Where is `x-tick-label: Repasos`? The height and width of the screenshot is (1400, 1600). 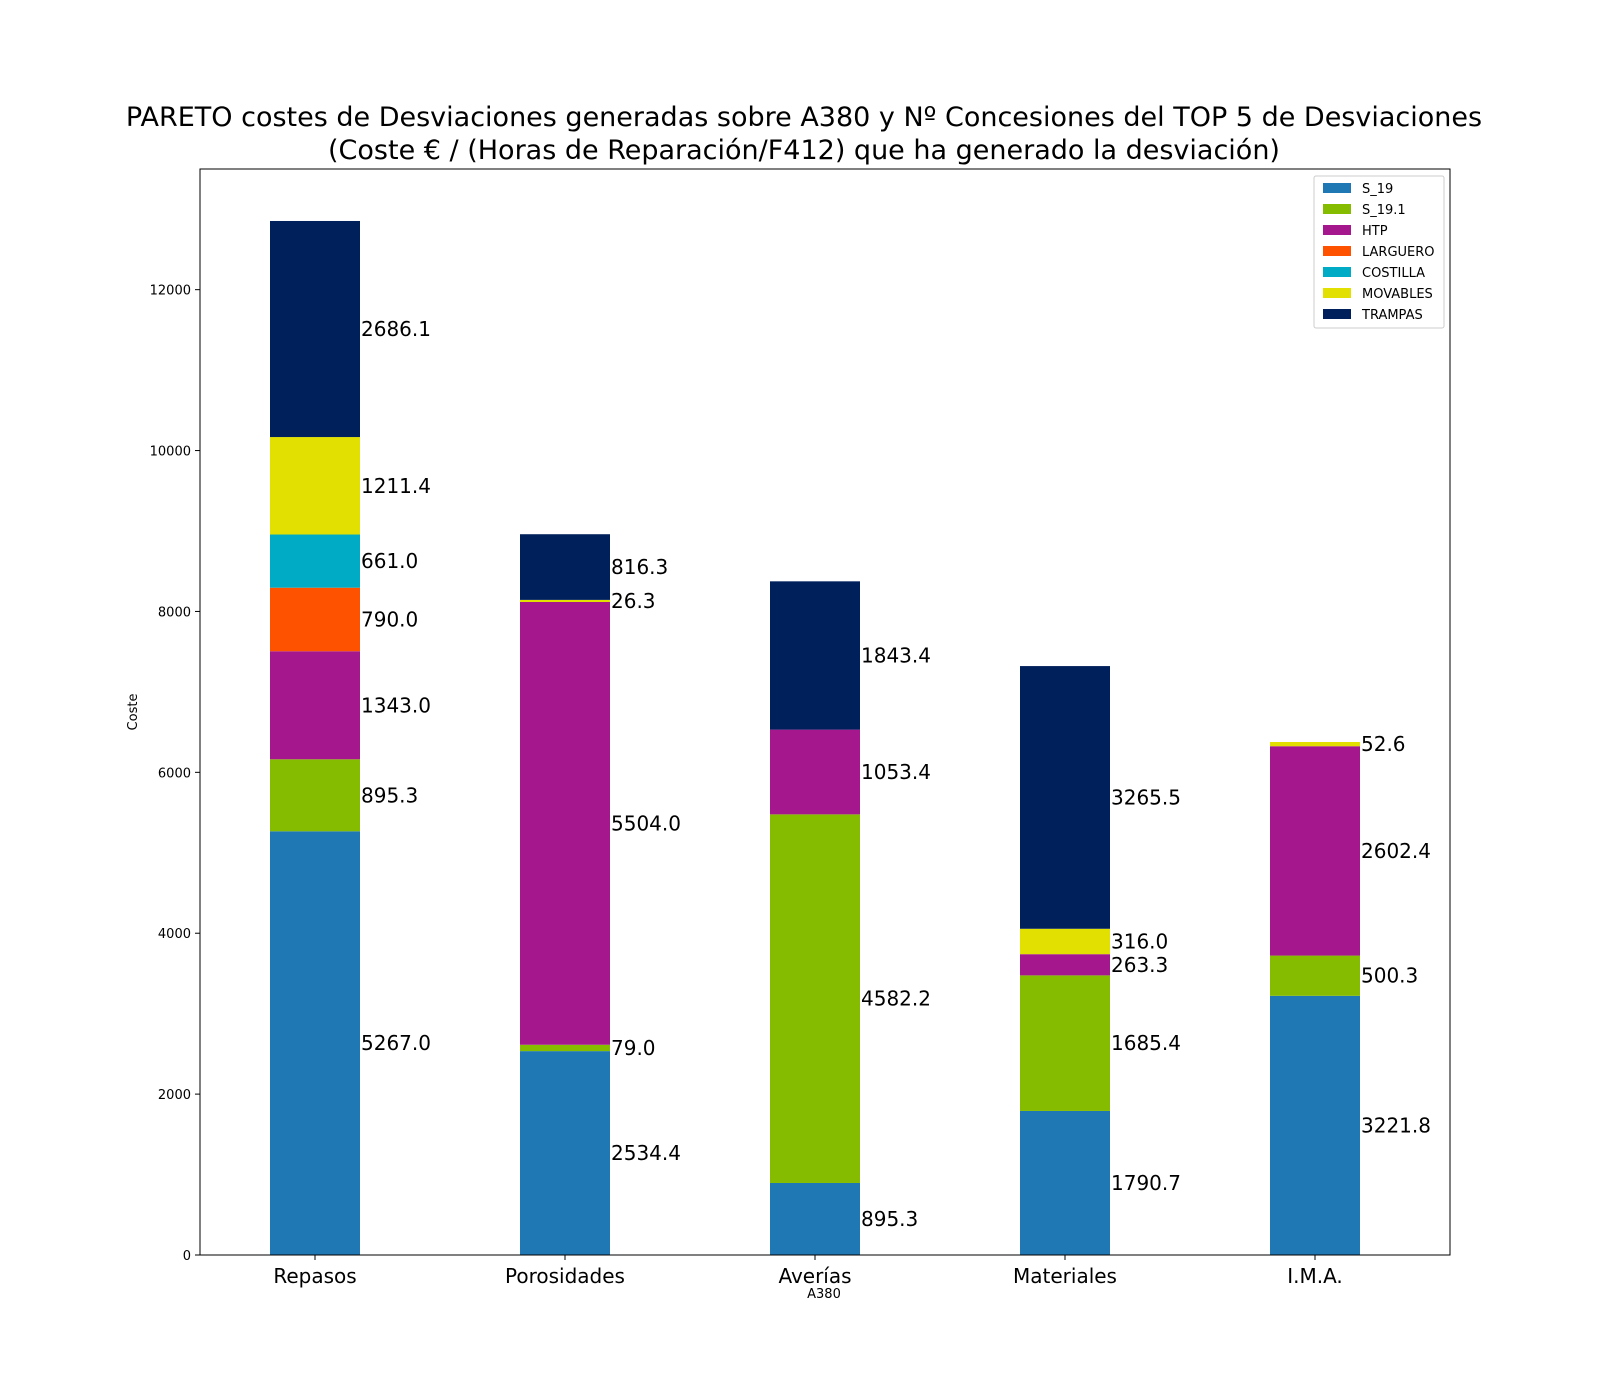 x-tick-label: Repasos is located at coordinates (314, 1276).